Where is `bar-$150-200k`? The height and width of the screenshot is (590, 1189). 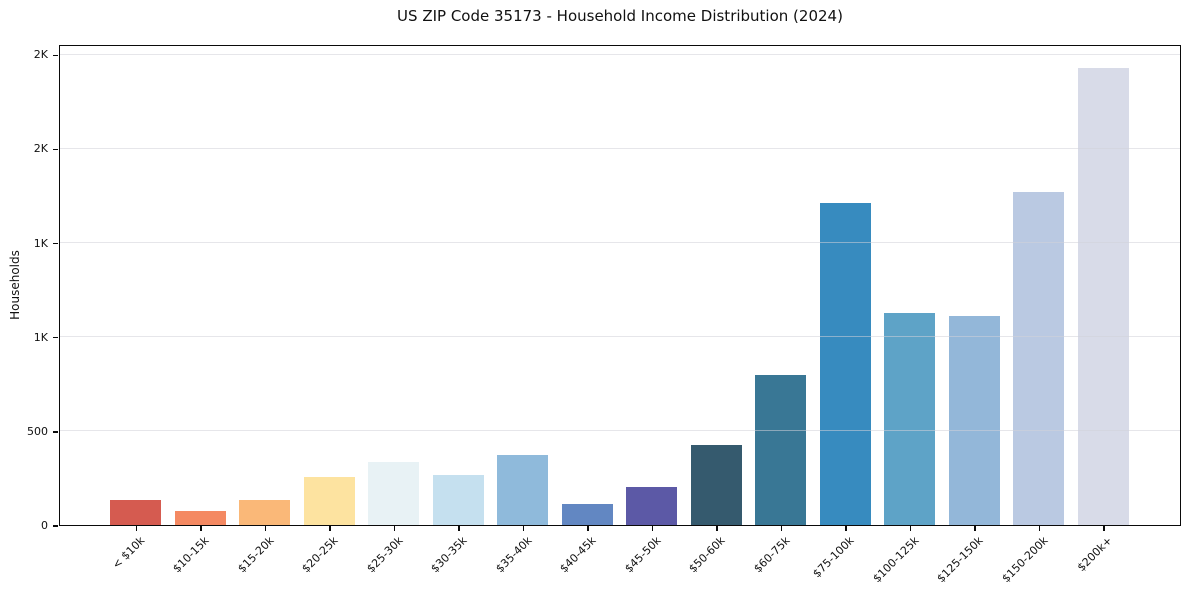
bar-$150-200k is located at coordinates (1039, 358).